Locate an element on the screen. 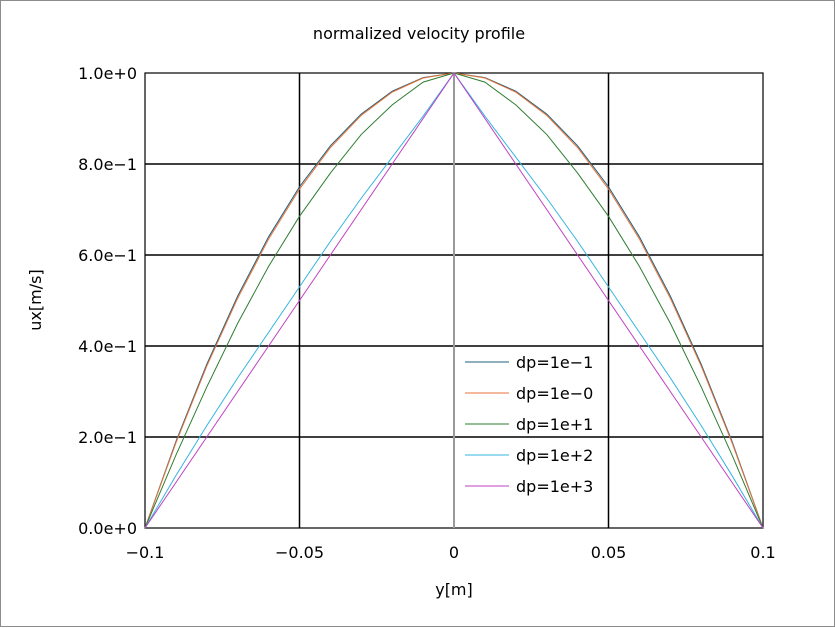 This screenshot has height=628, width=835. legend: dp=1e−1 dp=1e−0 dp=1e+1 dp=1e+2 dp=1e+3 is located at coordinates (529, 424).